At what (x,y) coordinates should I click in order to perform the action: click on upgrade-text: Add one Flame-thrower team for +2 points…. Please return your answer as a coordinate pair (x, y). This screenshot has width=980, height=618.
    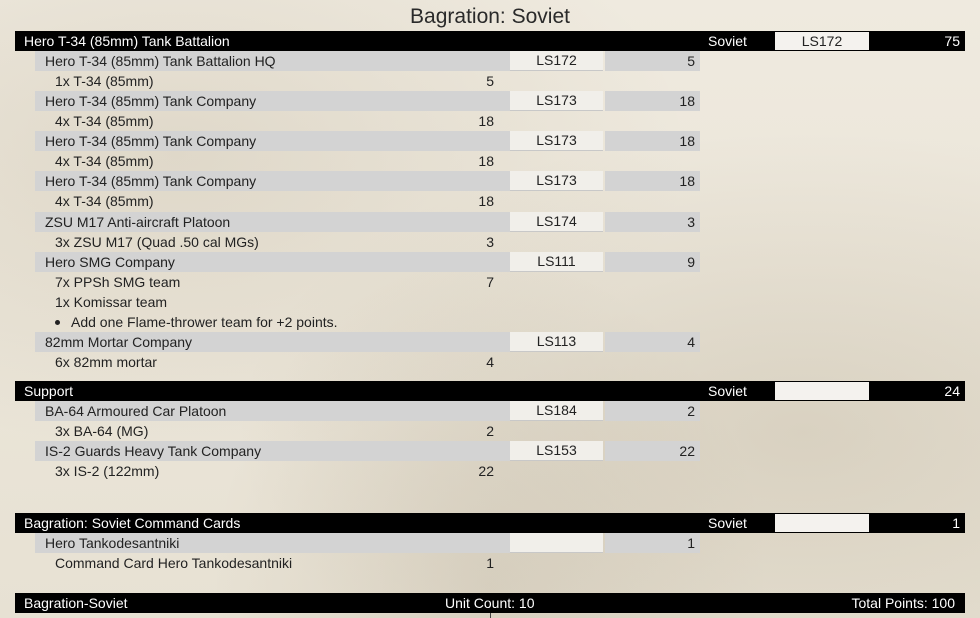
    Looking at the image, I should click on (204, 322).